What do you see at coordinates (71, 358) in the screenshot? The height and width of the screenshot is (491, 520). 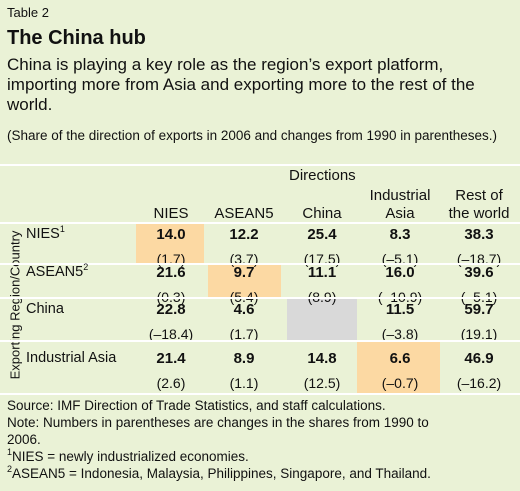 I see `row-label-industrial-asia: Industrial Asia` at bounding box center [71, 358].